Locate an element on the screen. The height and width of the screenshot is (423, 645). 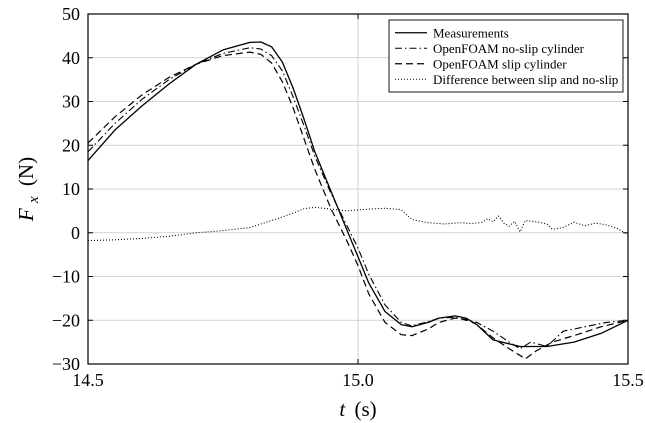
y-tick-label: 10 is located at coordinates (71, 189).